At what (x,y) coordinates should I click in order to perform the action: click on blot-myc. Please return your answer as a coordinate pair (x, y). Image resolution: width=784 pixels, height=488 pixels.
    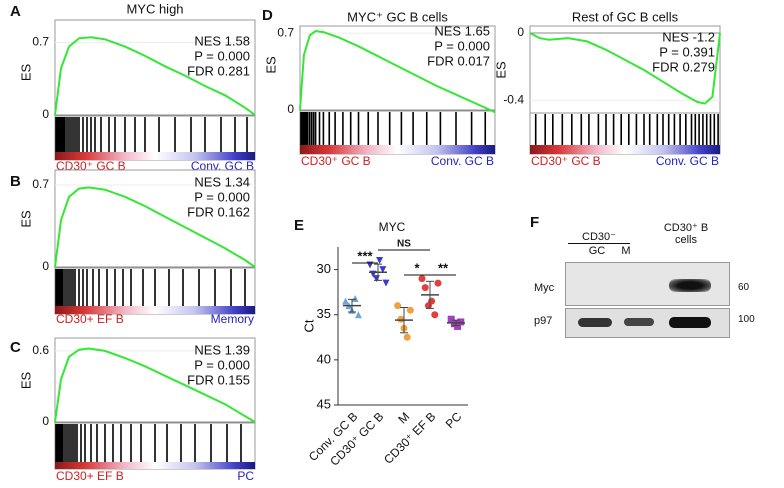
    Looking at the image, I should click on (647, 284).